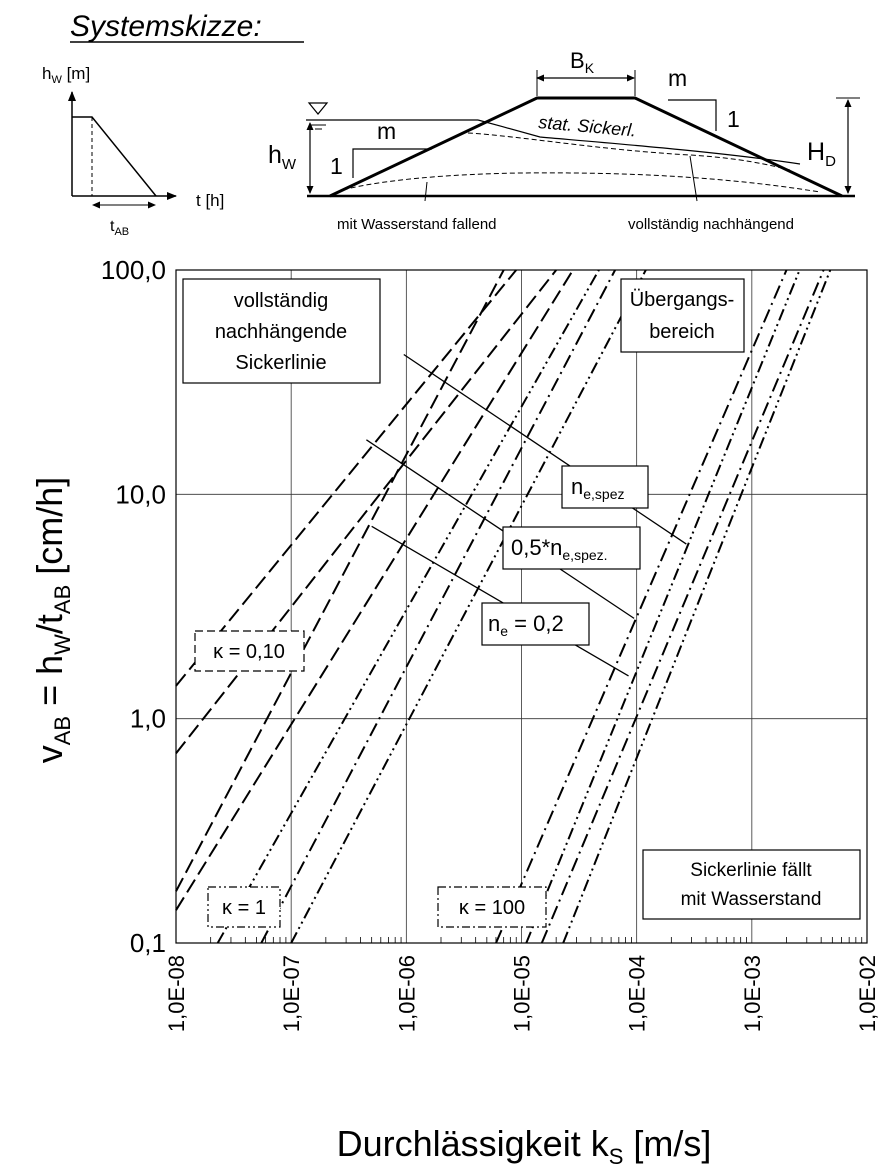 The height and width of the screenshot is (1169, 885). I want to click on one-label-left: 1, so click(336, 166).